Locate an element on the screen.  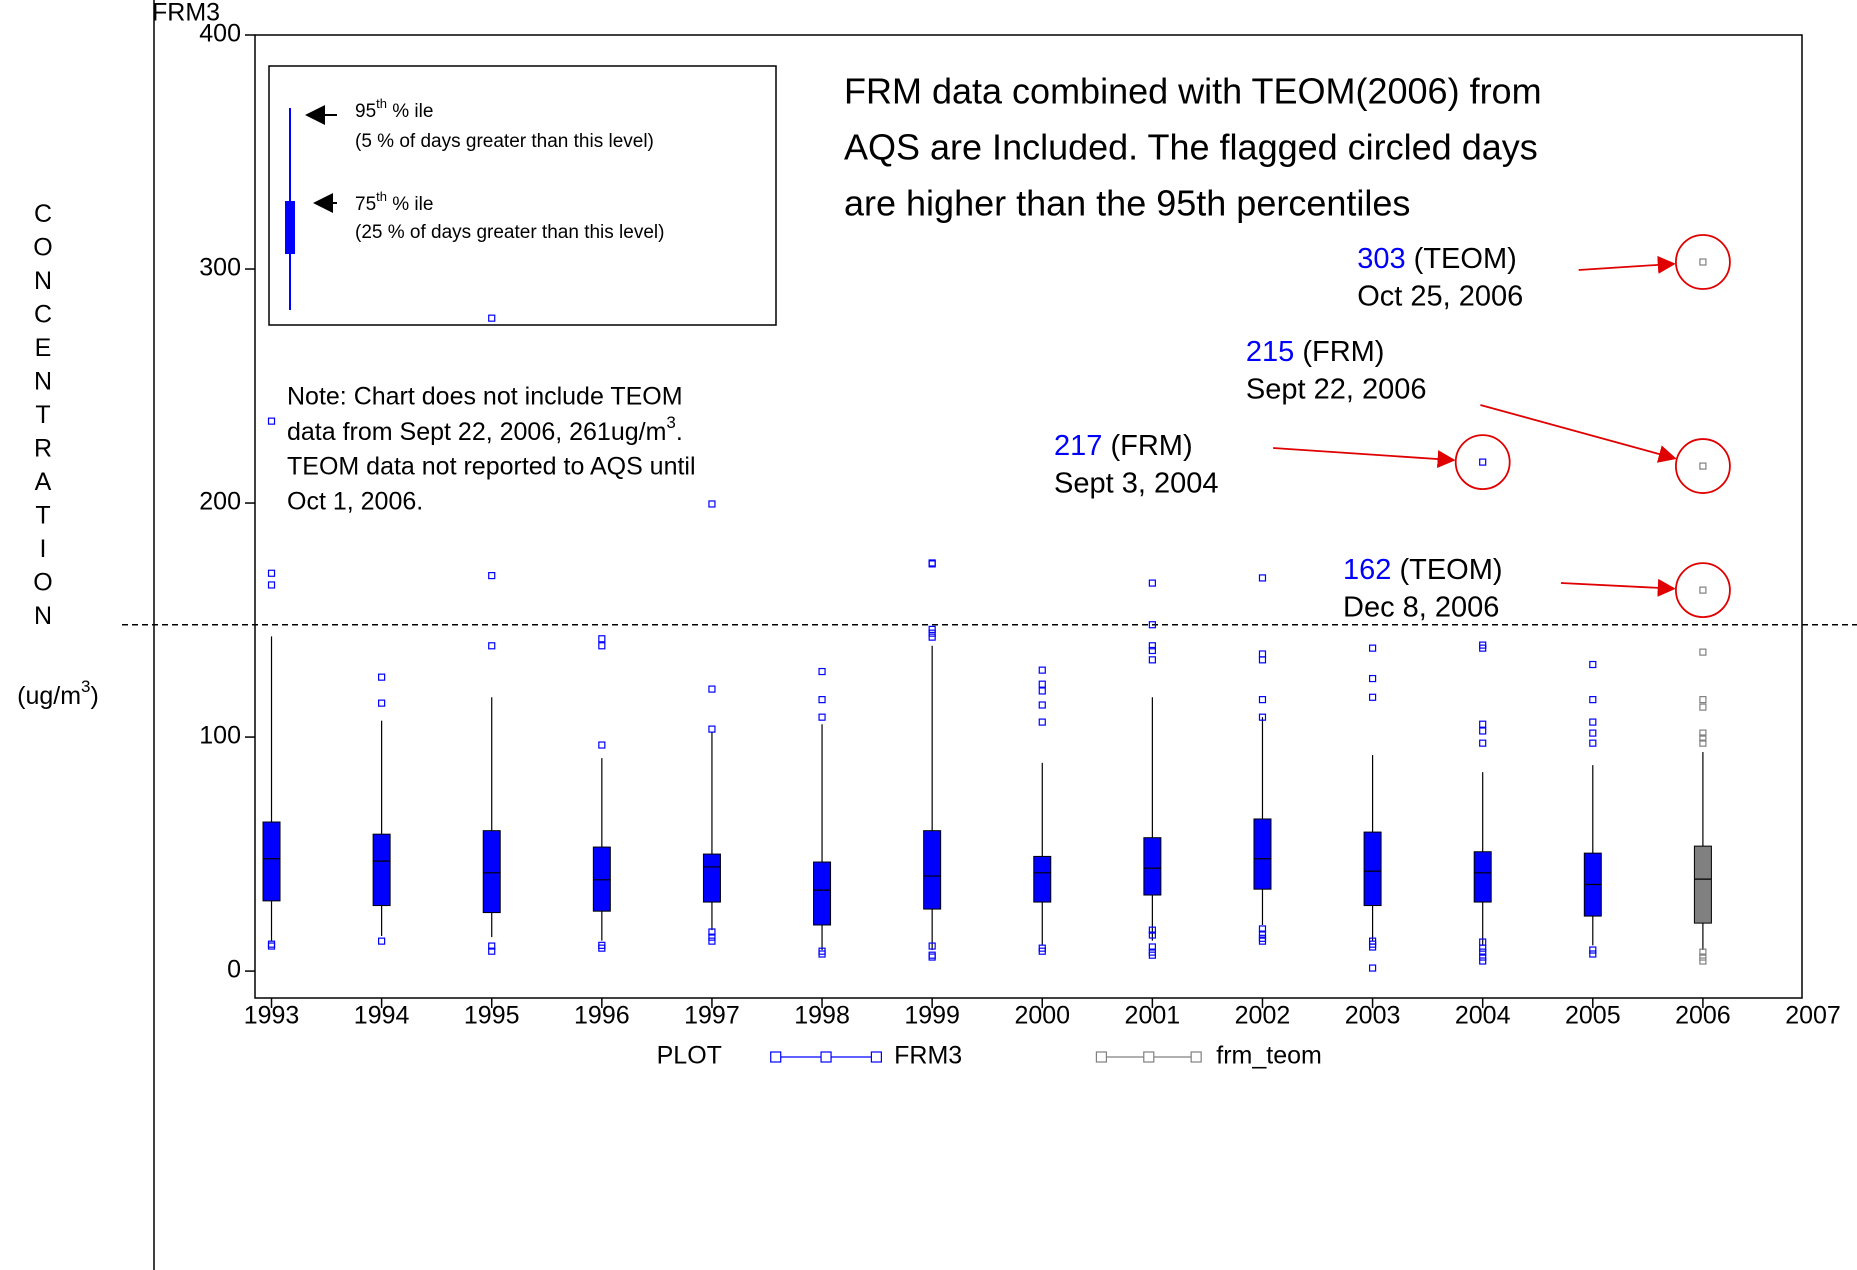
text-block: FRM data combined with TEOM(2006) from is located at coordinates (1193, 91).